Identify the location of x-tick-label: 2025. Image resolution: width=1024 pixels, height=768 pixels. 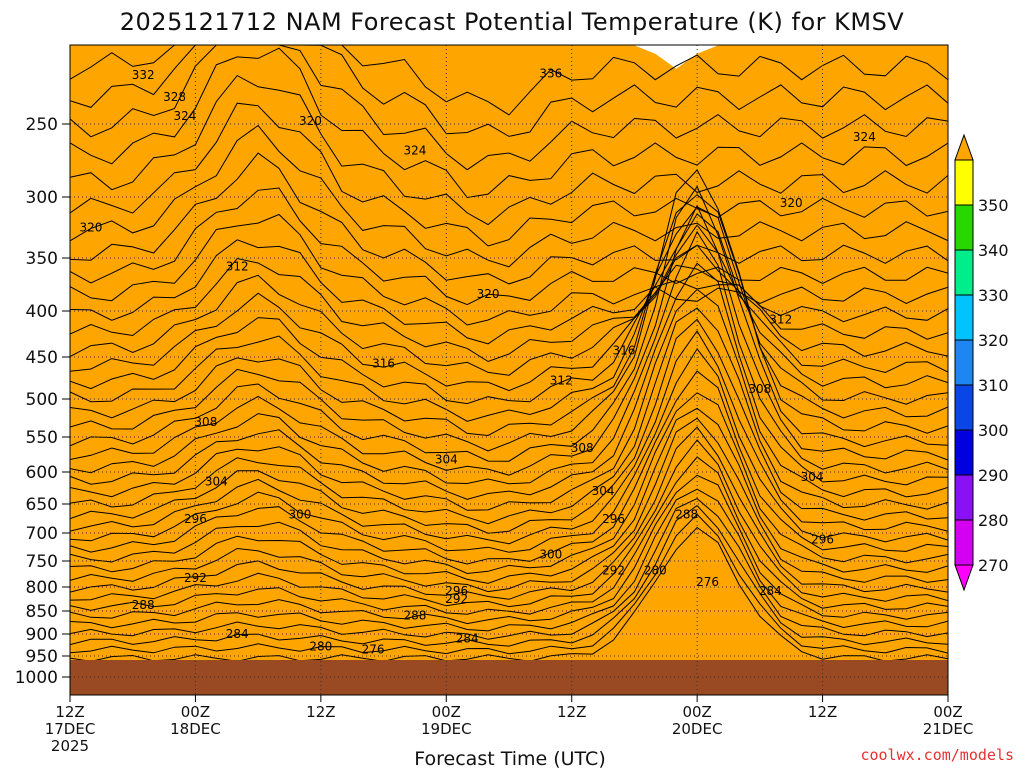
(70, 746).